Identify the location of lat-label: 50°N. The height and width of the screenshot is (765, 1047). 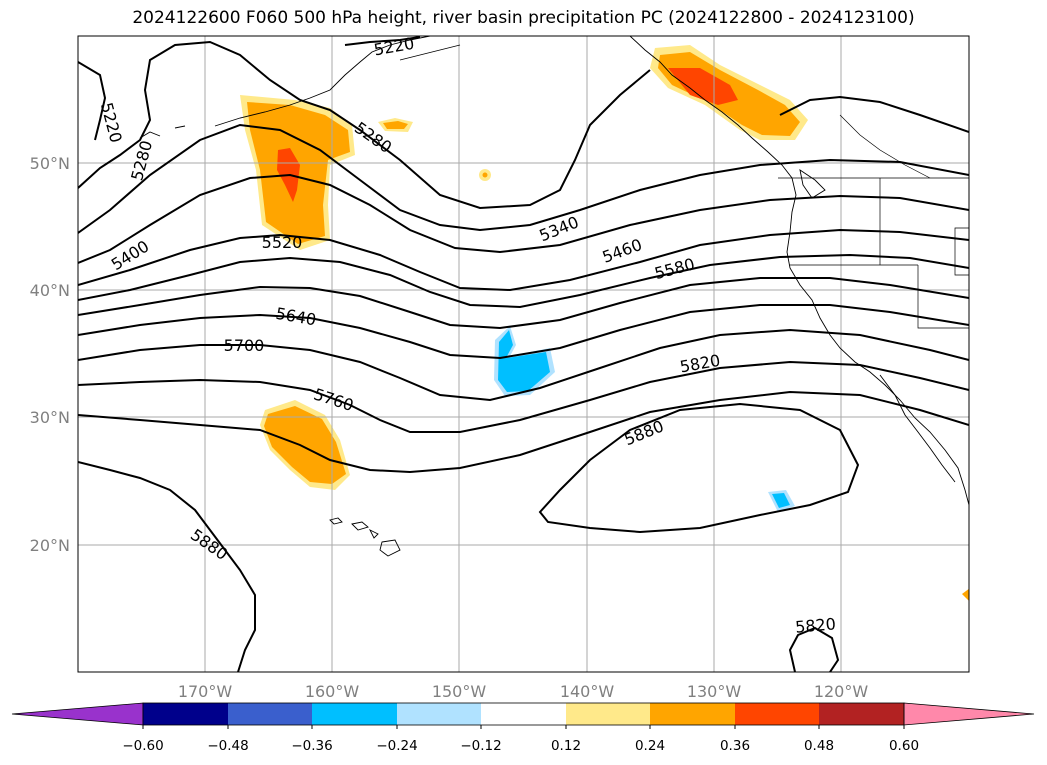
(50, 163).